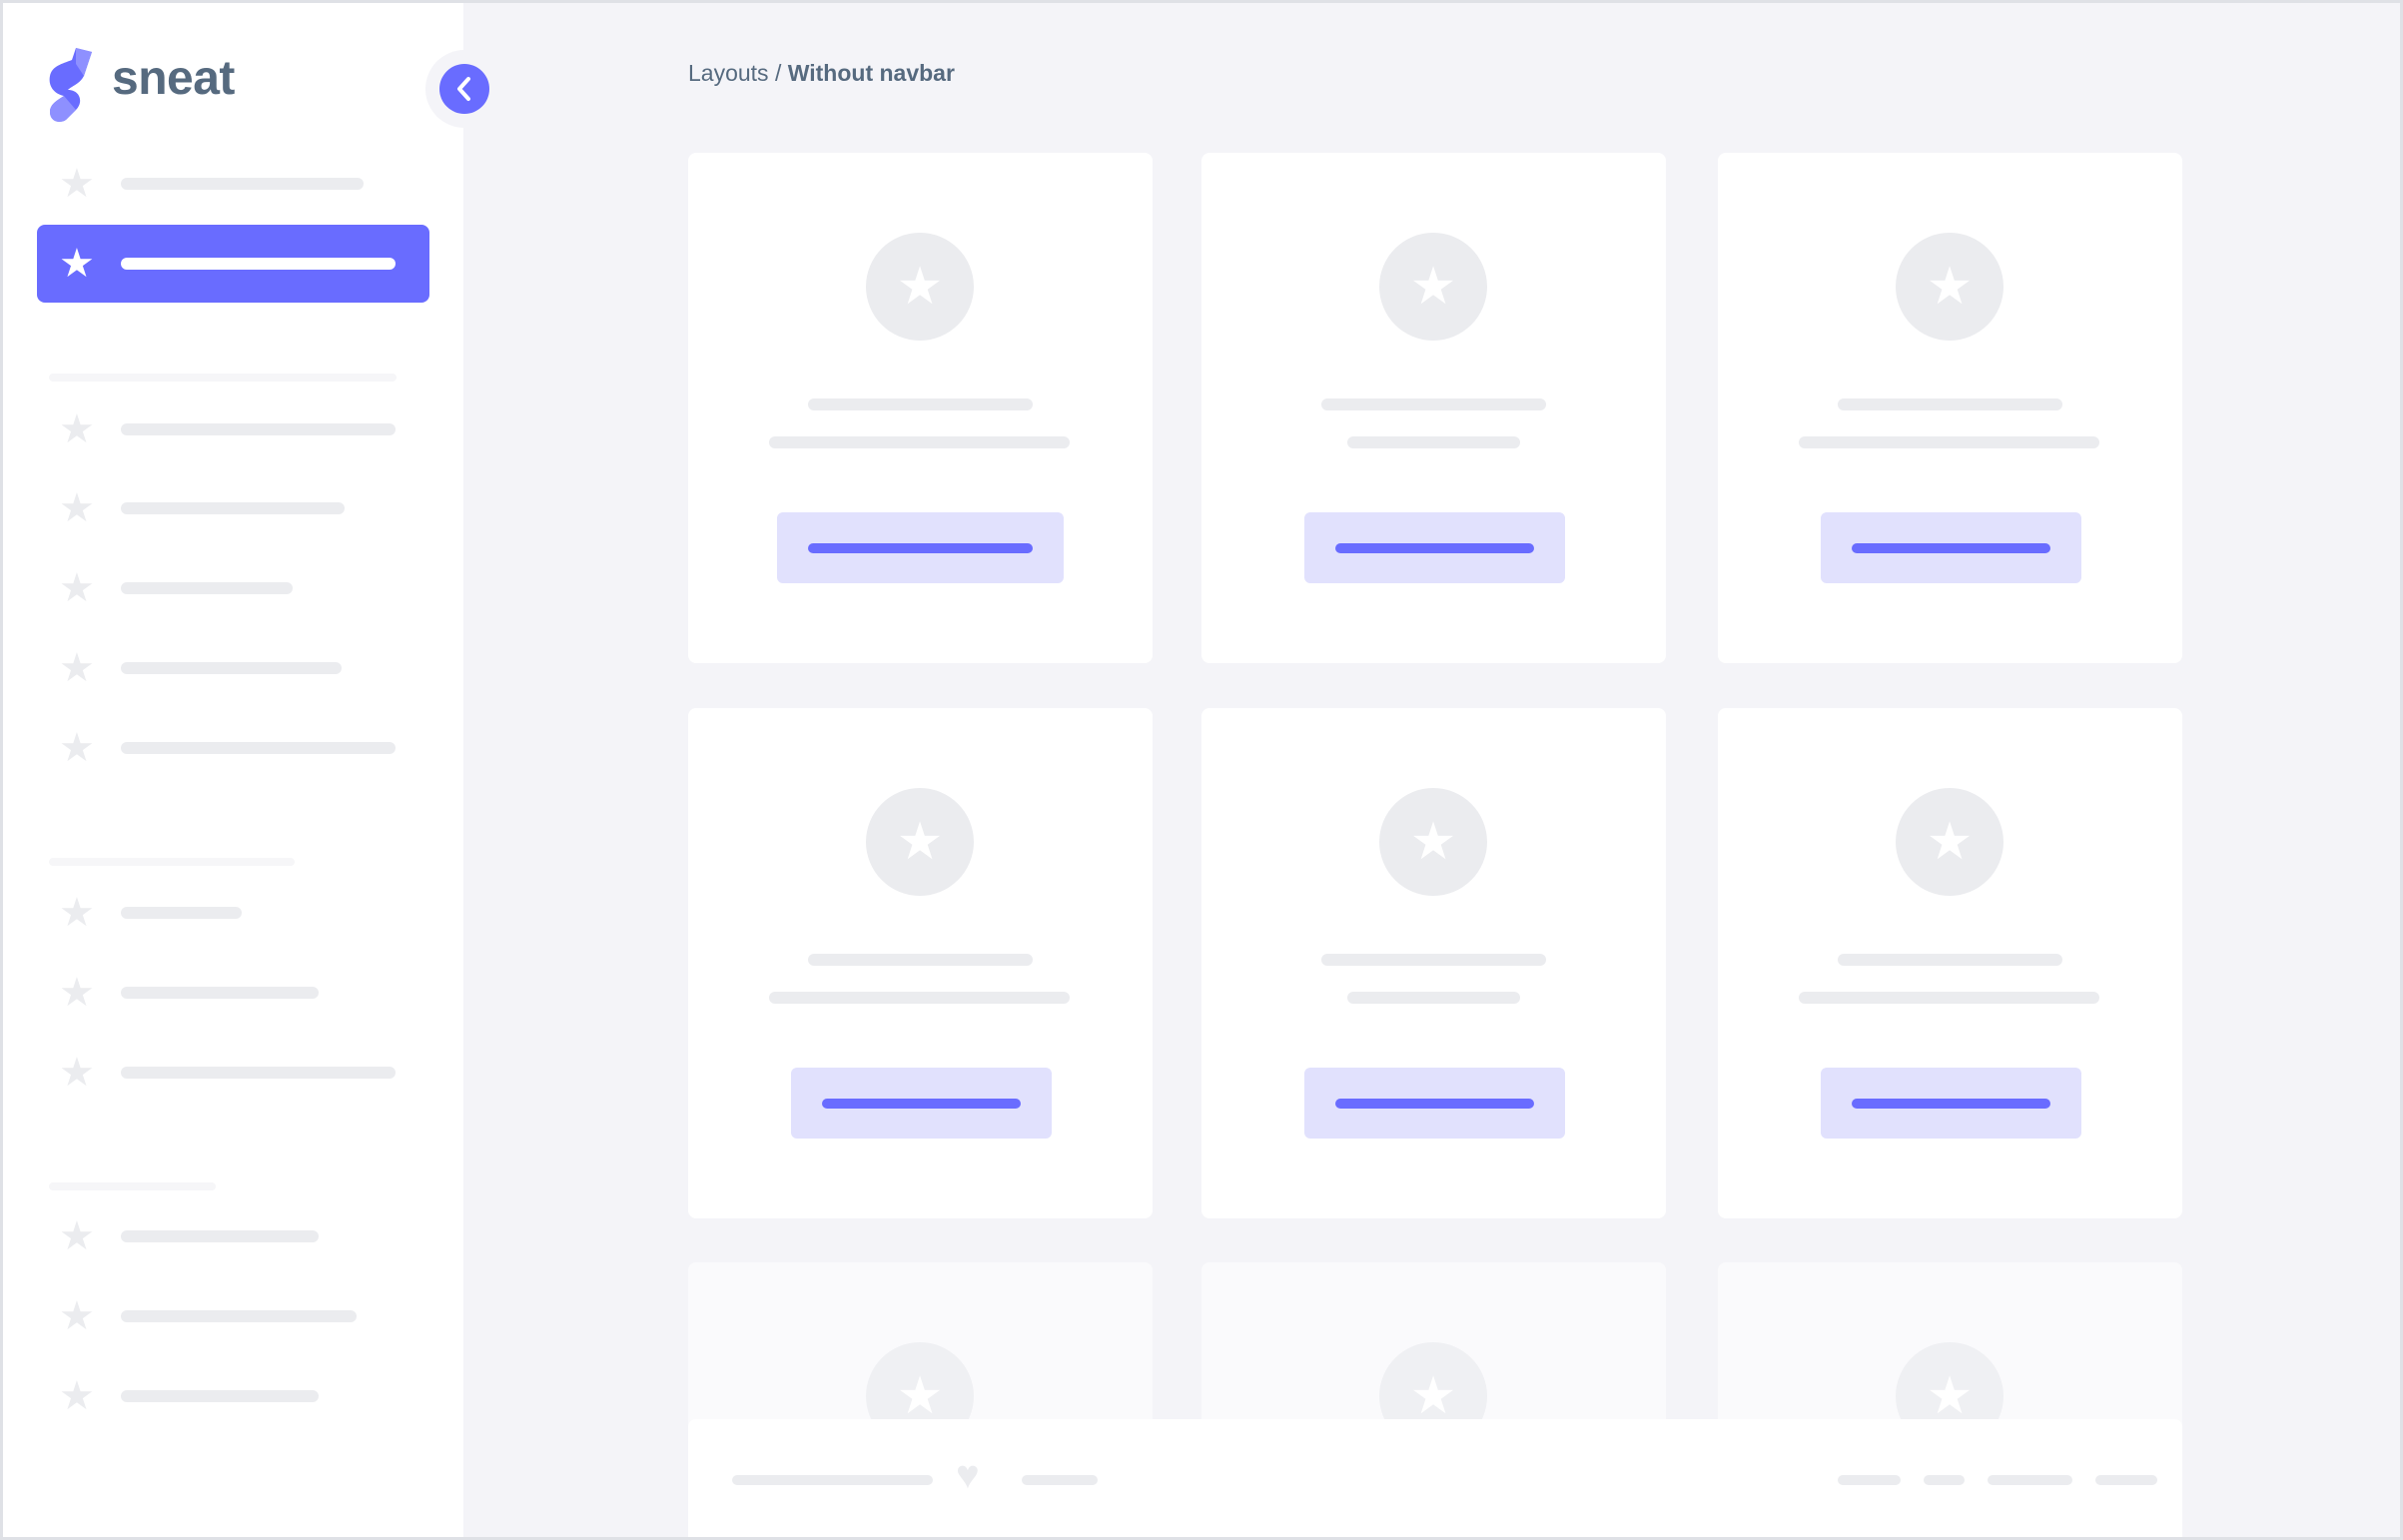  I want to click on breadcrumb: Layouts / Without navbar, so click(821, 73).